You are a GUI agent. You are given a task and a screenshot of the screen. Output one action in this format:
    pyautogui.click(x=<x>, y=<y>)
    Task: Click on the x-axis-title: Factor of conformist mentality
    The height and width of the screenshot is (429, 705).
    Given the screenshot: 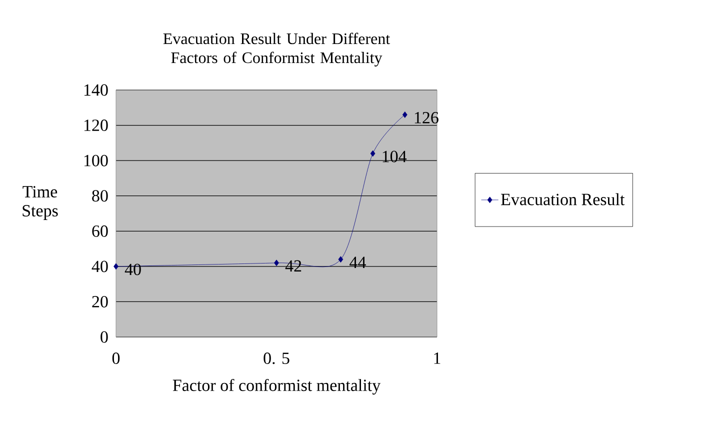 What is the action you would take?
    pyautogui.click(x=276, y=386)
    